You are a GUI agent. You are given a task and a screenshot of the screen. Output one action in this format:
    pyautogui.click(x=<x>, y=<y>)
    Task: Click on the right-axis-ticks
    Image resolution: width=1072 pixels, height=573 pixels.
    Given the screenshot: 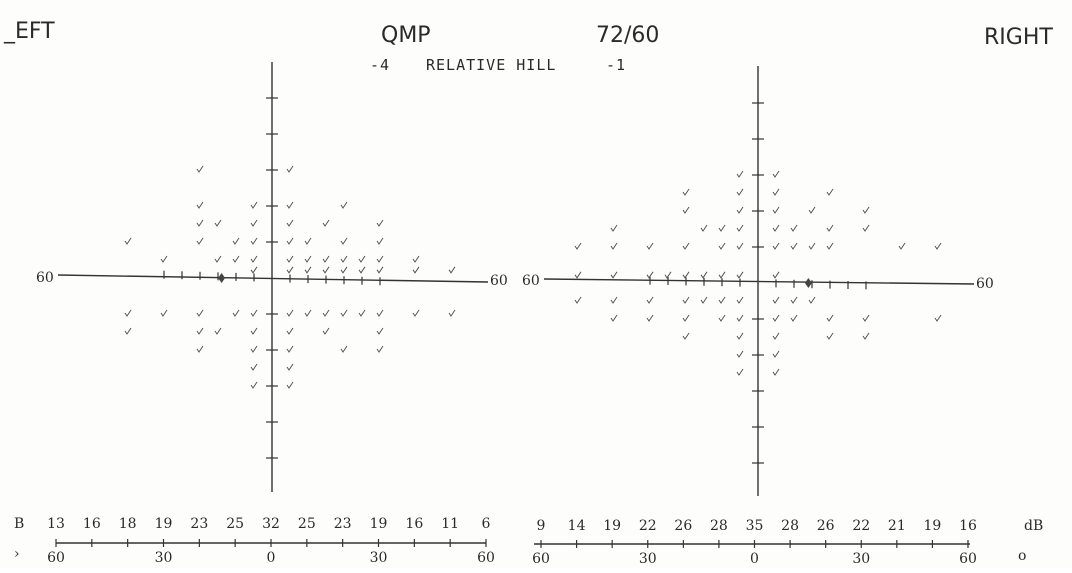 What is the action you would take?
    pyautogui.click(x=758, y=283)
    